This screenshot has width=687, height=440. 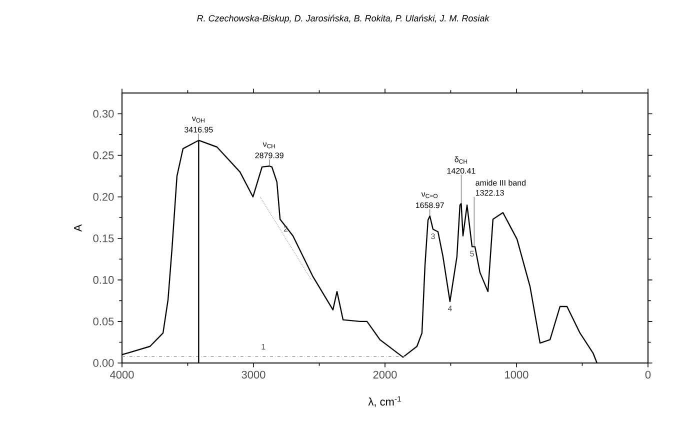 What do you see at coordinates (472, 253) in the screenshot?
I see `annotation: 5` at bounding box center [472, 253].